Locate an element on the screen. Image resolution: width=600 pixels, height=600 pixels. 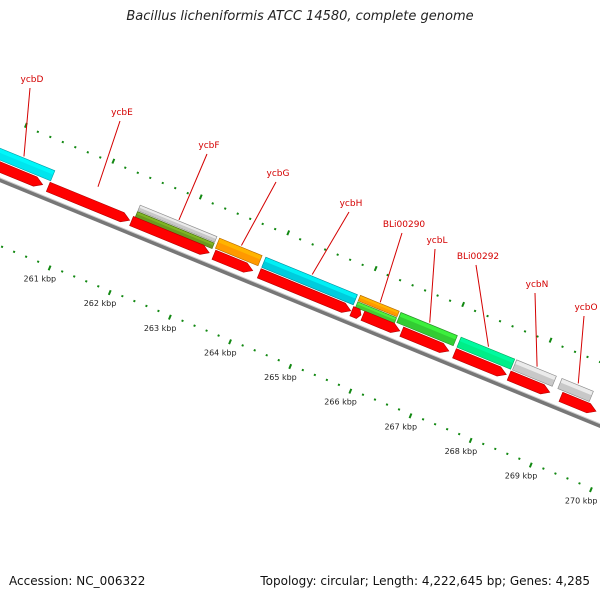
gene-label-ycbF: ycbF is located at coordinates (208, 146).